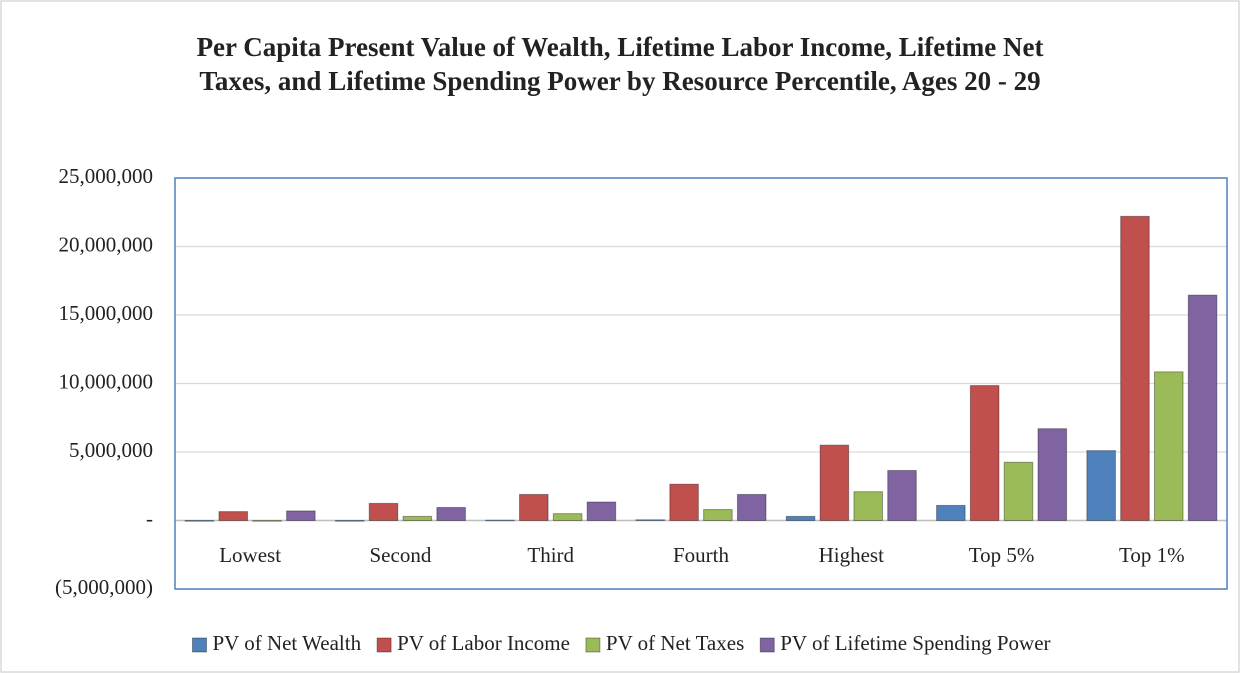 Image resolution: width=1243 pixels, height=673 pixels. What do you see at coordinates (1152, 555) in the screenshot?
I see `x-tick-label: Top 1%` at bounding box center [1152, 555].